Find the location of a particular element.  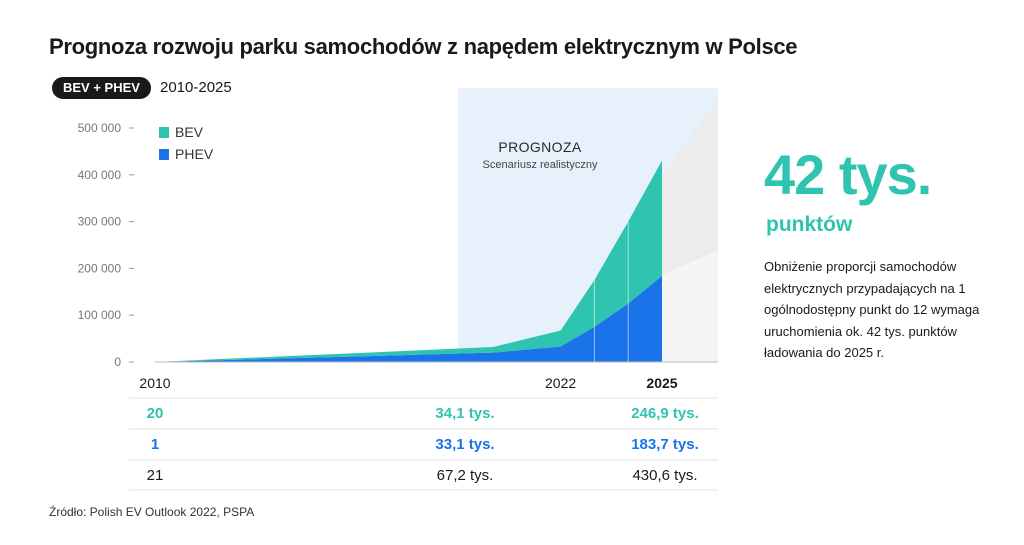

y-tick-label: 0 is located at coordinates (117, 362).